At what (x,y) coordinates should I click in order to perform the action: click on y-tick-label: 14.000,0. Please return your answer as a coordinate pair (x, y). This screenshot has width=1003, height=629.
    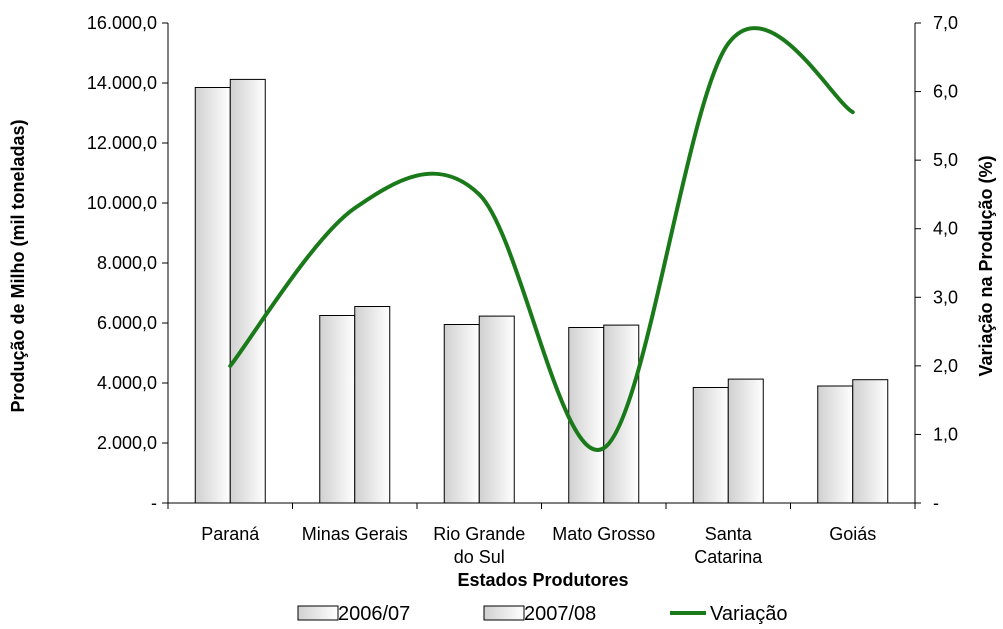
    Looking at the image, I should click on (122, 83).